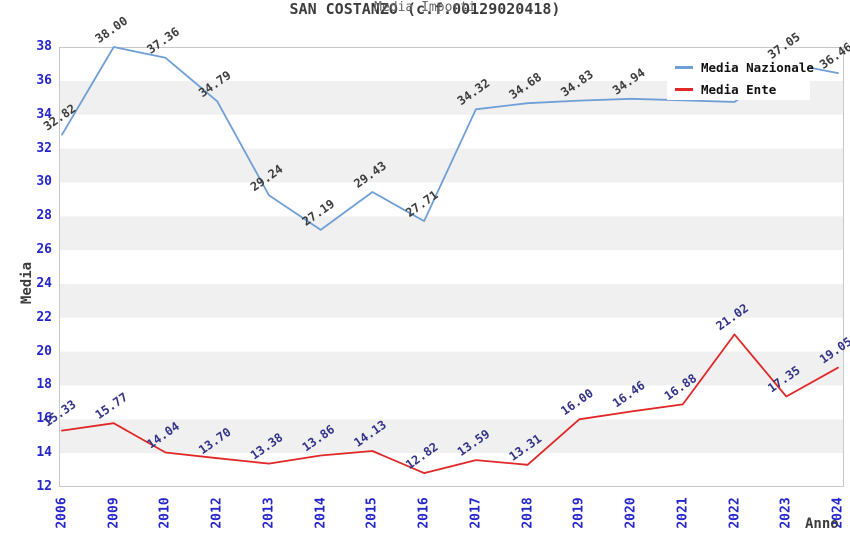 The image size is (850, 550). I want to click on x-tick-label-2013: 2013, so click(269, 513).